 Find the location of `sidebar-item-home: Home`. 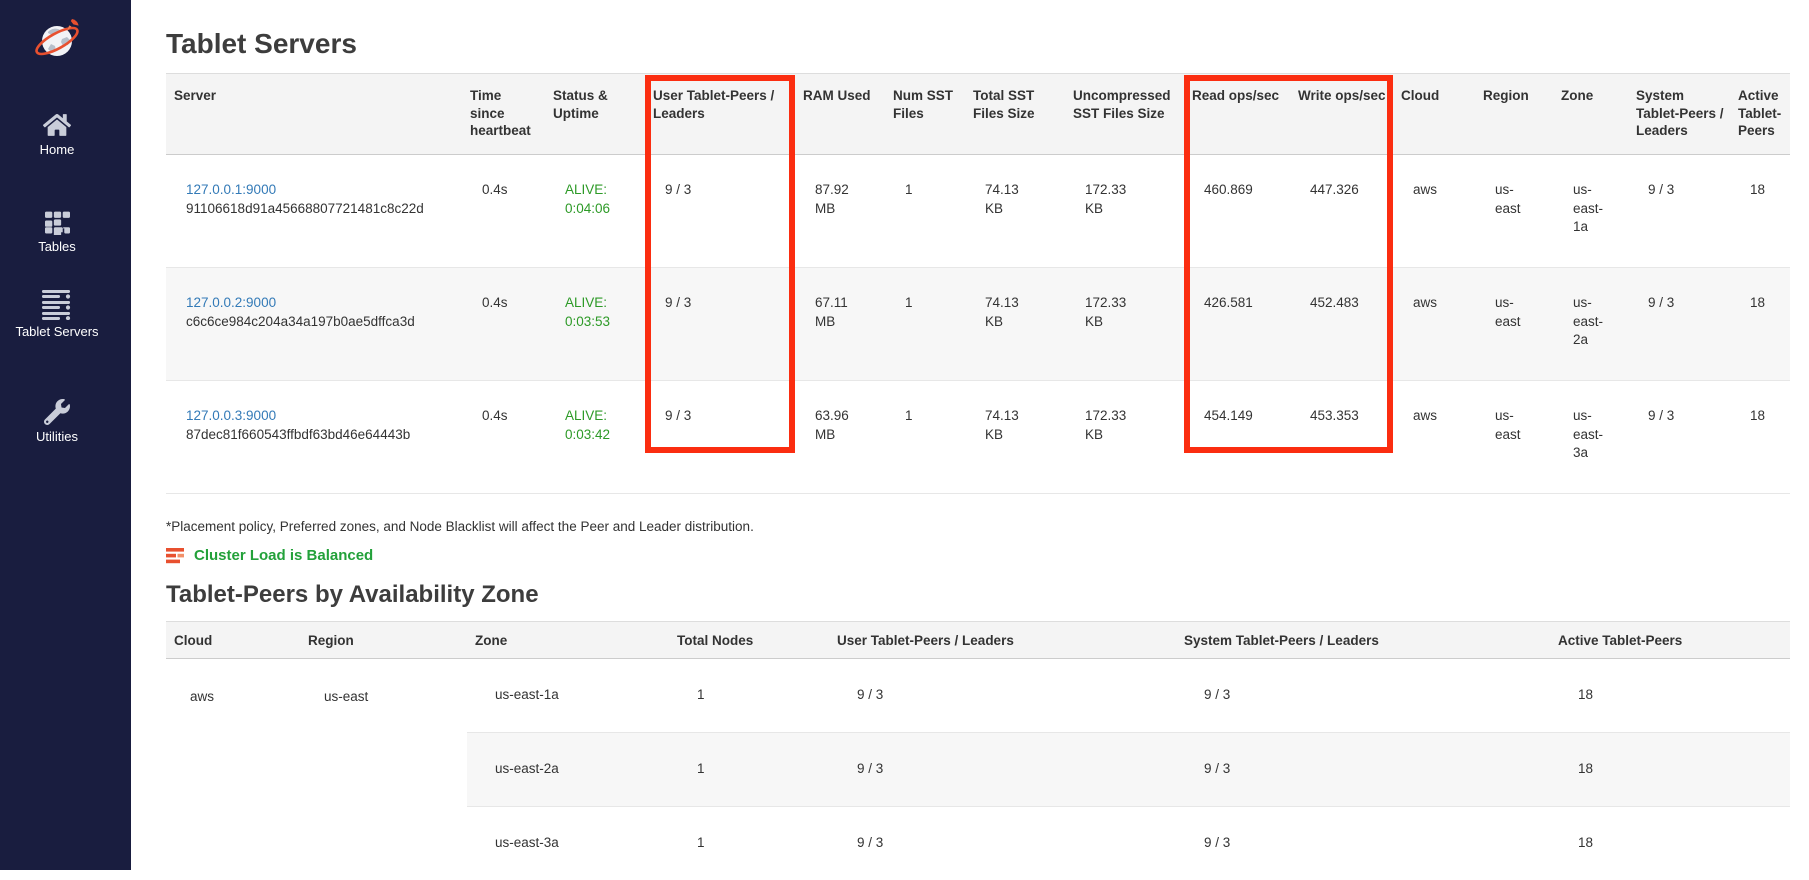

sidebar-item-home: Home is located at coordinates (57, 134).